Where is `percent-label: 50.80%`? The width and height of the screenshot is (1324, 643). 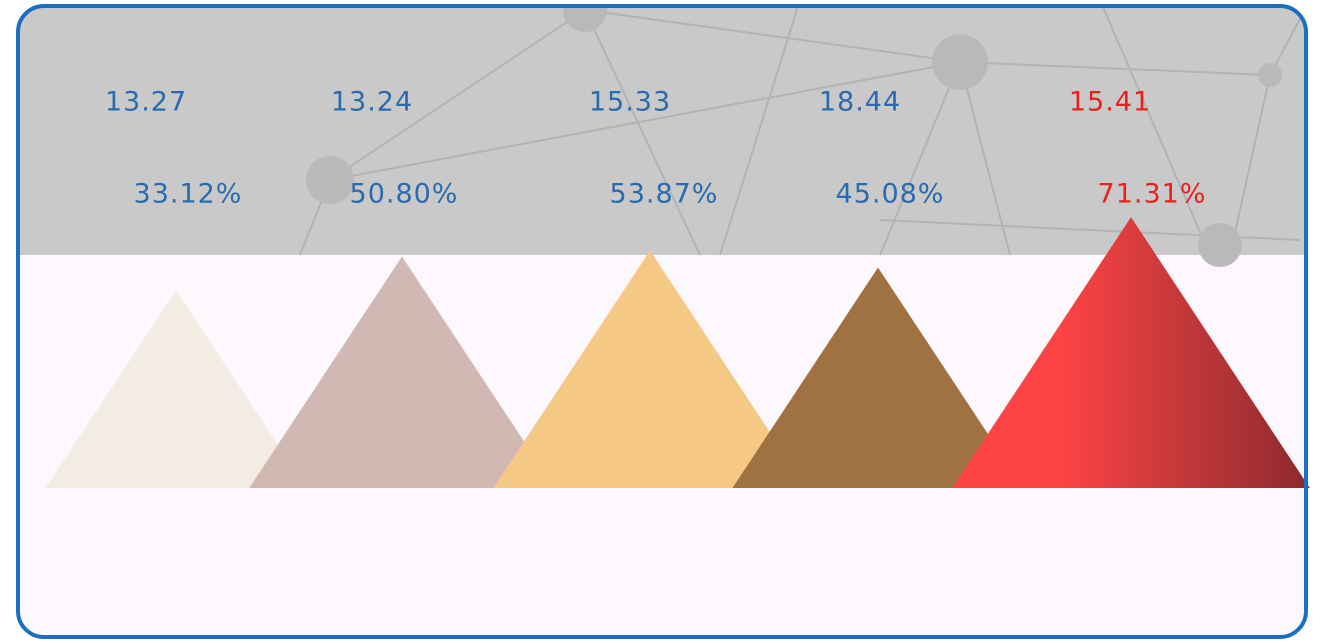
percent-label: 50.80% is located at coordinates (404, 194).